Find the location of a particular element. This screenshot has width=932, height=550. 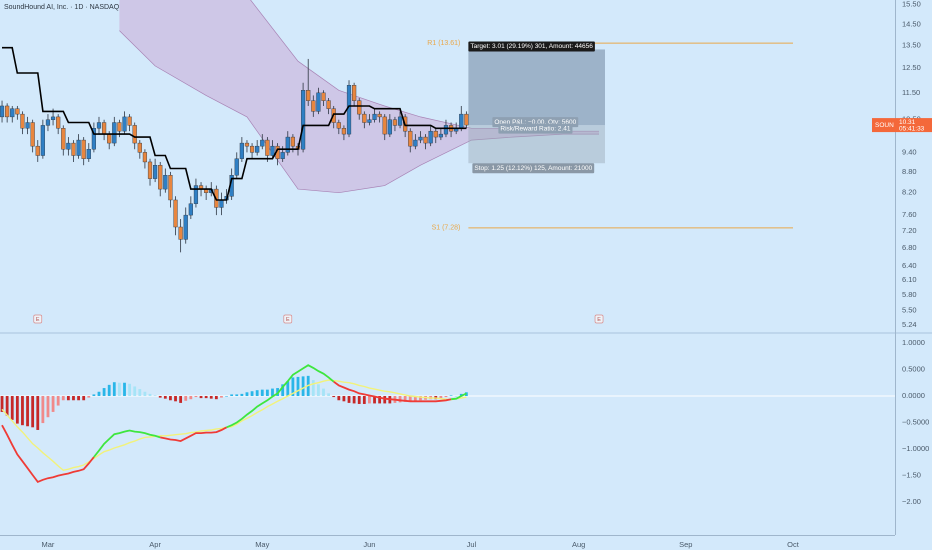

y-tick-label: 9.40 is located at coordinates (909, 151).